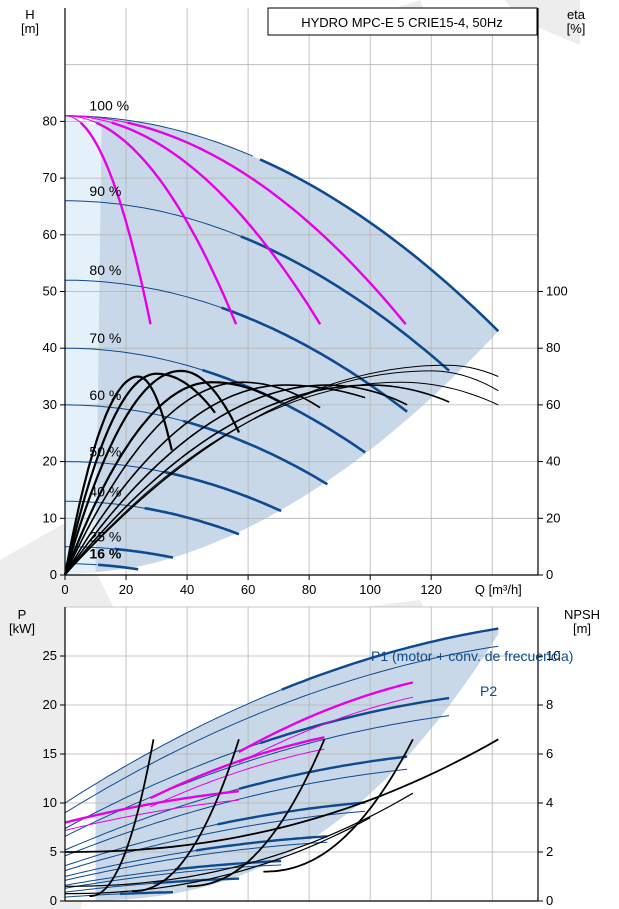  What do you see at coordinates (50, 802) in the screenshot?
I see `p-tick-label: 10` at bounding box center [50, 802].